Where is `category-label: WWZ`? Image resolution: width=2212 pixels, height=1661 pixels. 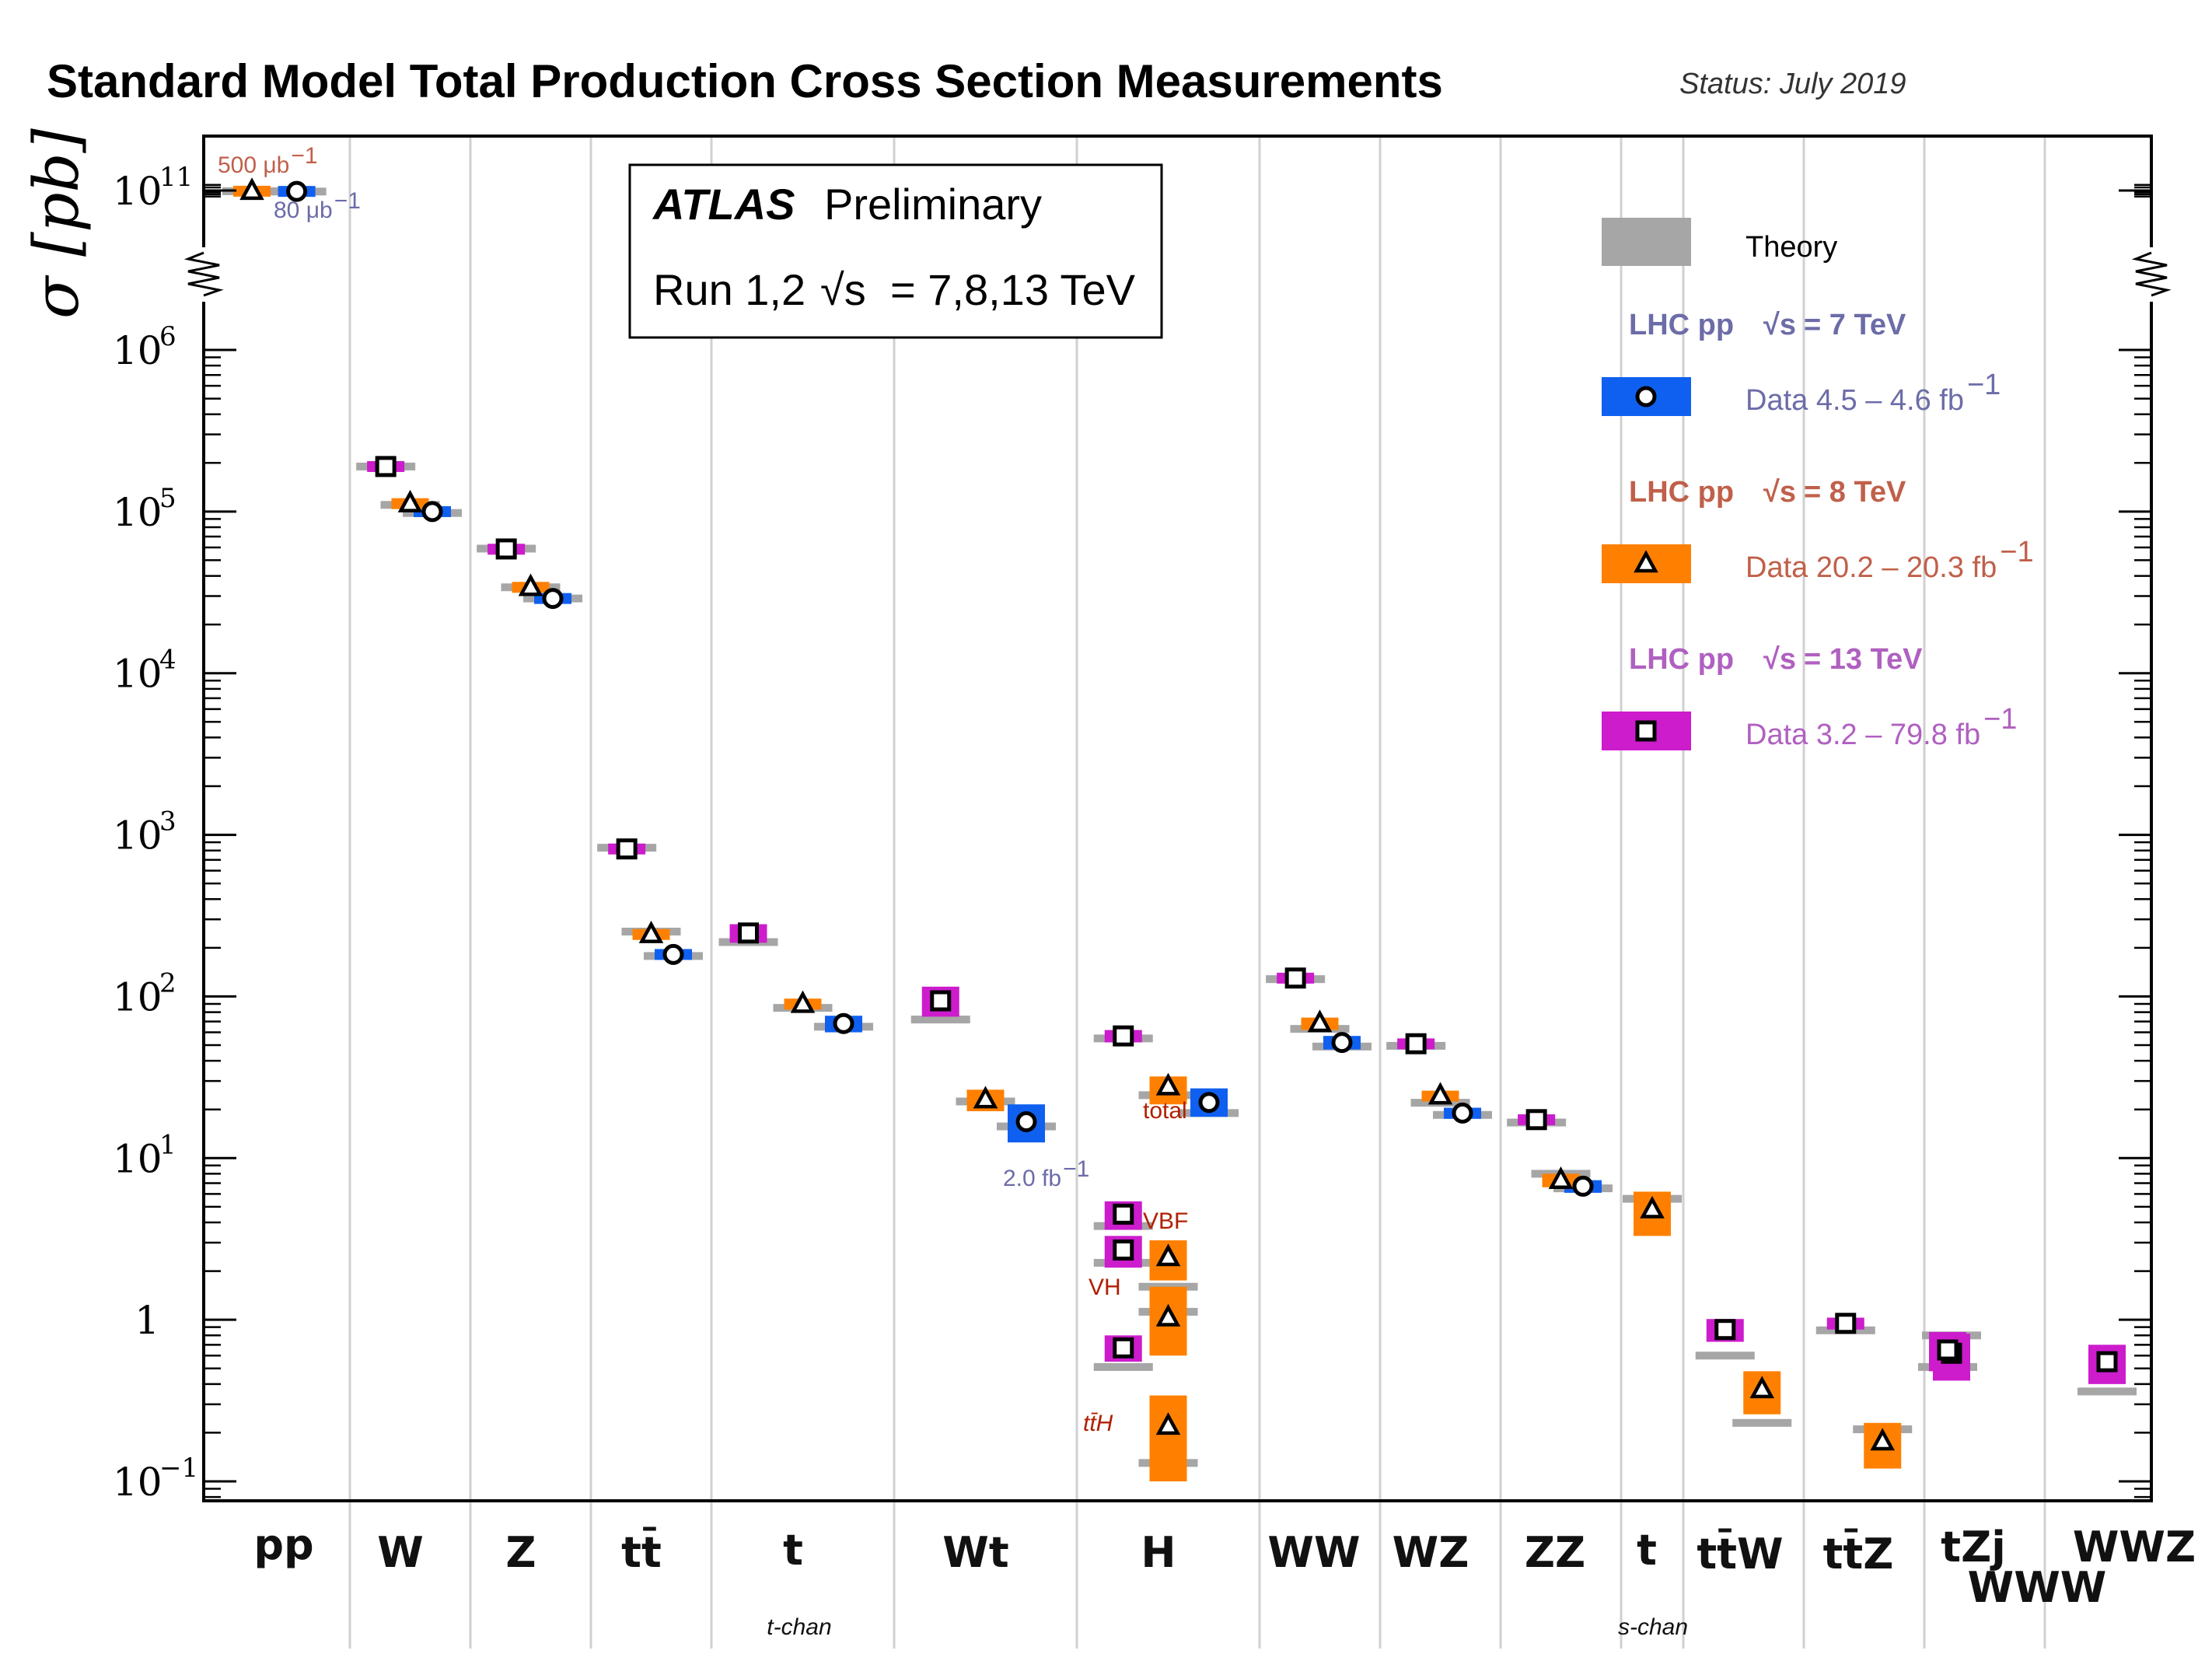
category-label: WWZ is located at coordinates (2134, 1547).